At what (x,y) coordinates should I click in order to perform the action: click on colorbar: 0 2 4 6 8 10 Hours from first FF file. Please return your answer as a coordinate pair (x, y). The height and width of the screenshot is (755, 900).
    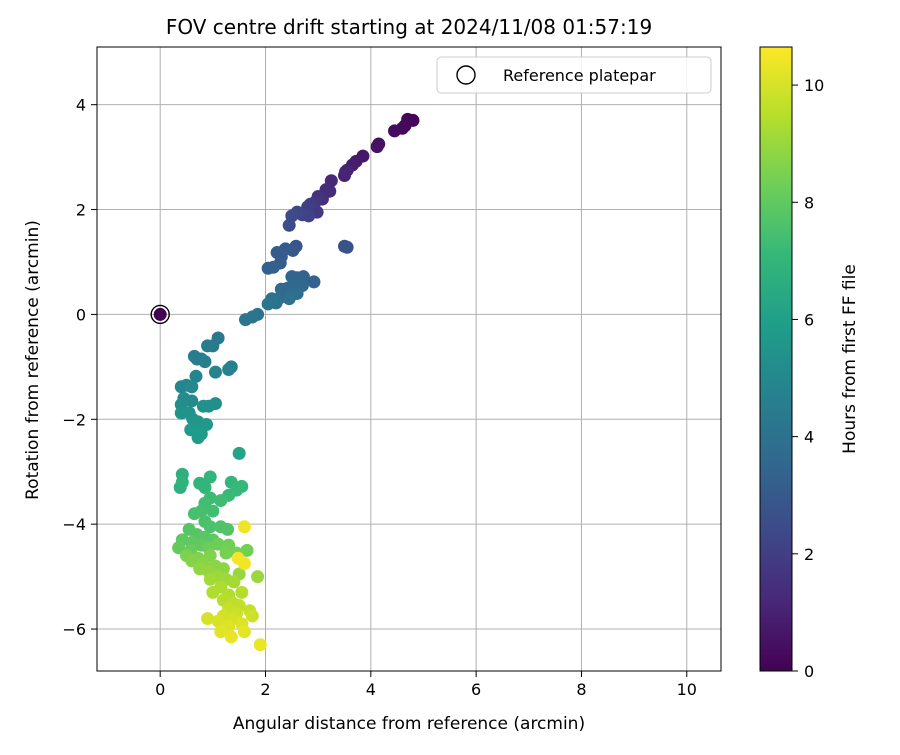
    Looking at the image, I should click on (809, 363).